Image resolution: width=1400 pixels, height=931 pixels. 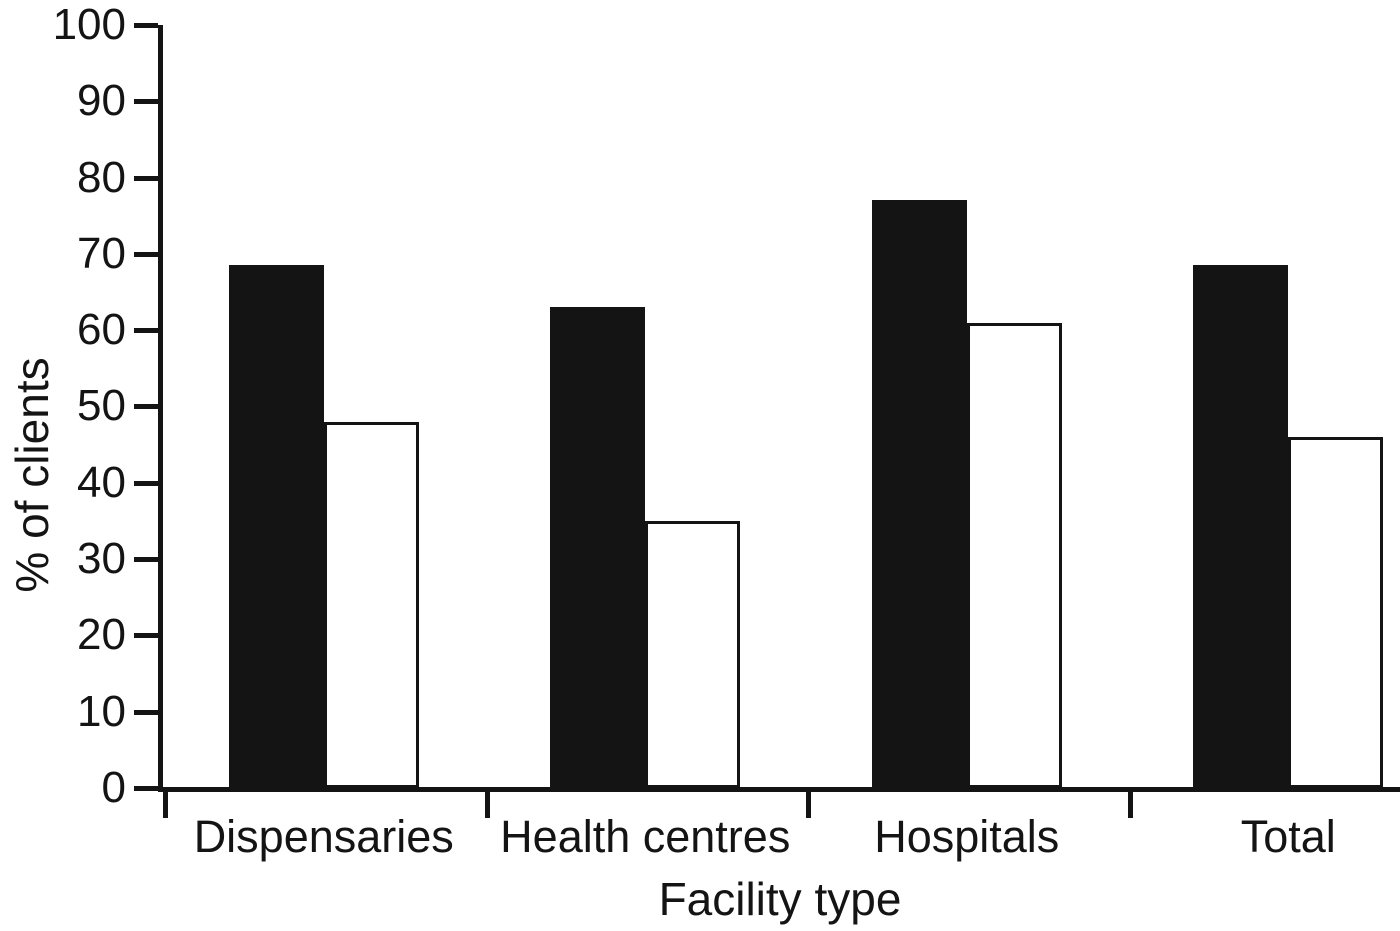 What do you see at coordinates (371, 605) in the screenshot?
I see `bar-white-open-dispensaries` at bounding box center [371, 605].